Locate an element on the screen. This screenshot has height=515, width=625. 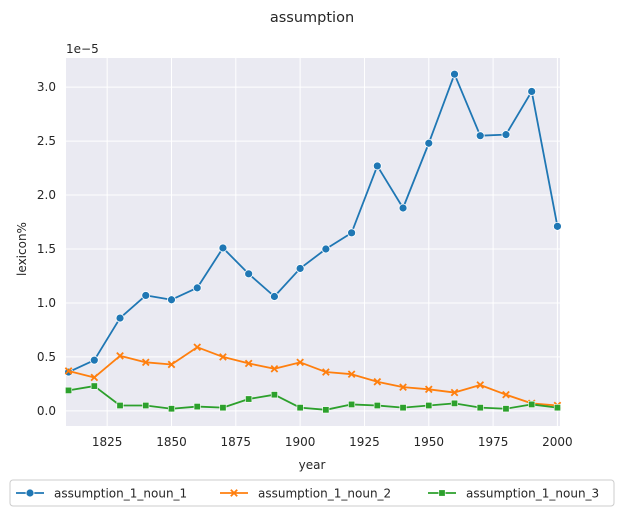
legend-box is located at coordinates (312, 493).